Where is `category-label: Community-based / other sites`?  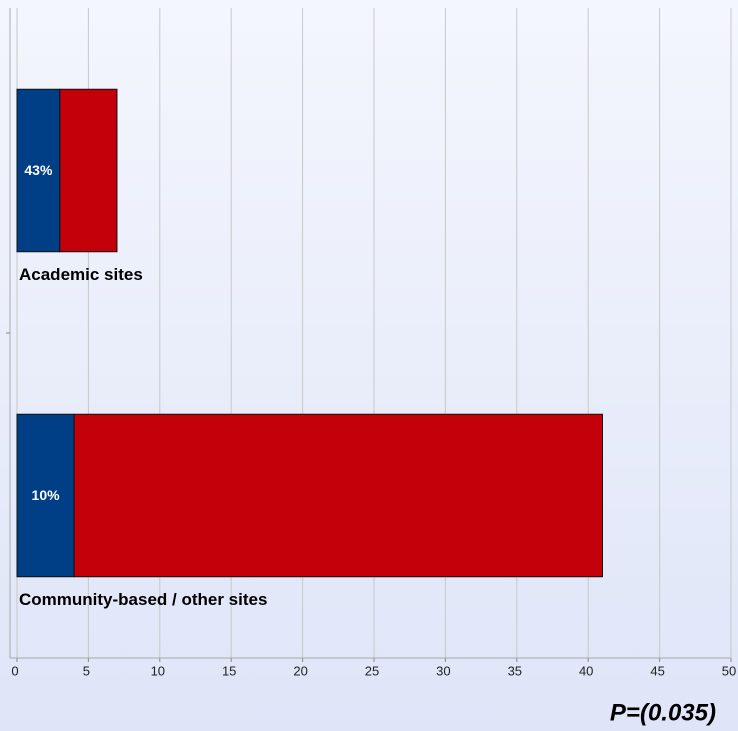
category-label: Community-based / other sites is located at coordinates (143, 599).